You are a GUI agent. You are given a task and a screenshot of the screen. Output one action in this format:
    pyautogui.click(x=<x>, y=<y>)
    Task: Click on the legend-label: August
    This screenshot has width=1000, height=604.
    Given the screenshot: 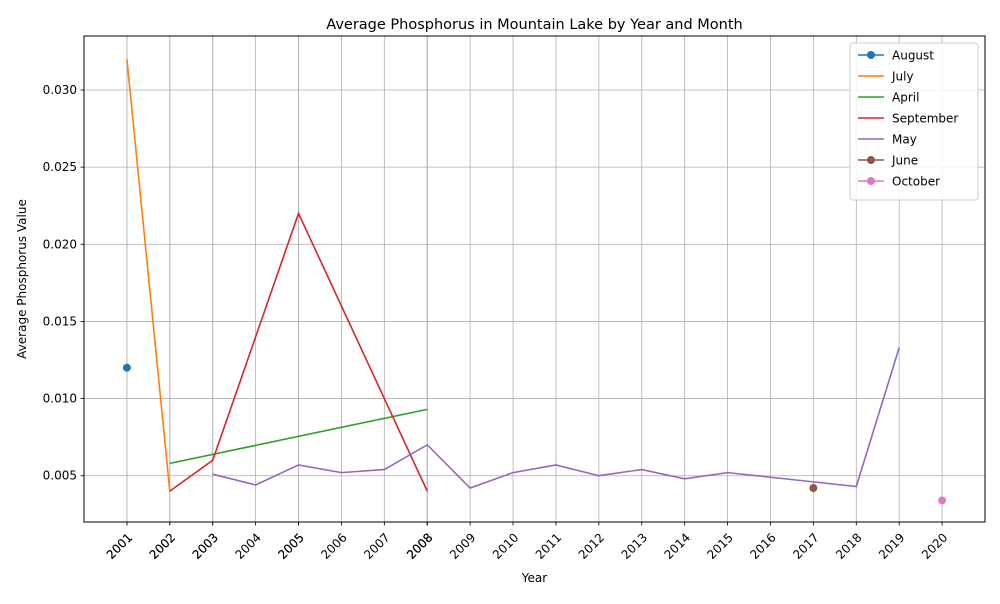 What is the action you would take?
    pyautogui.click(x=913, y=56)
    